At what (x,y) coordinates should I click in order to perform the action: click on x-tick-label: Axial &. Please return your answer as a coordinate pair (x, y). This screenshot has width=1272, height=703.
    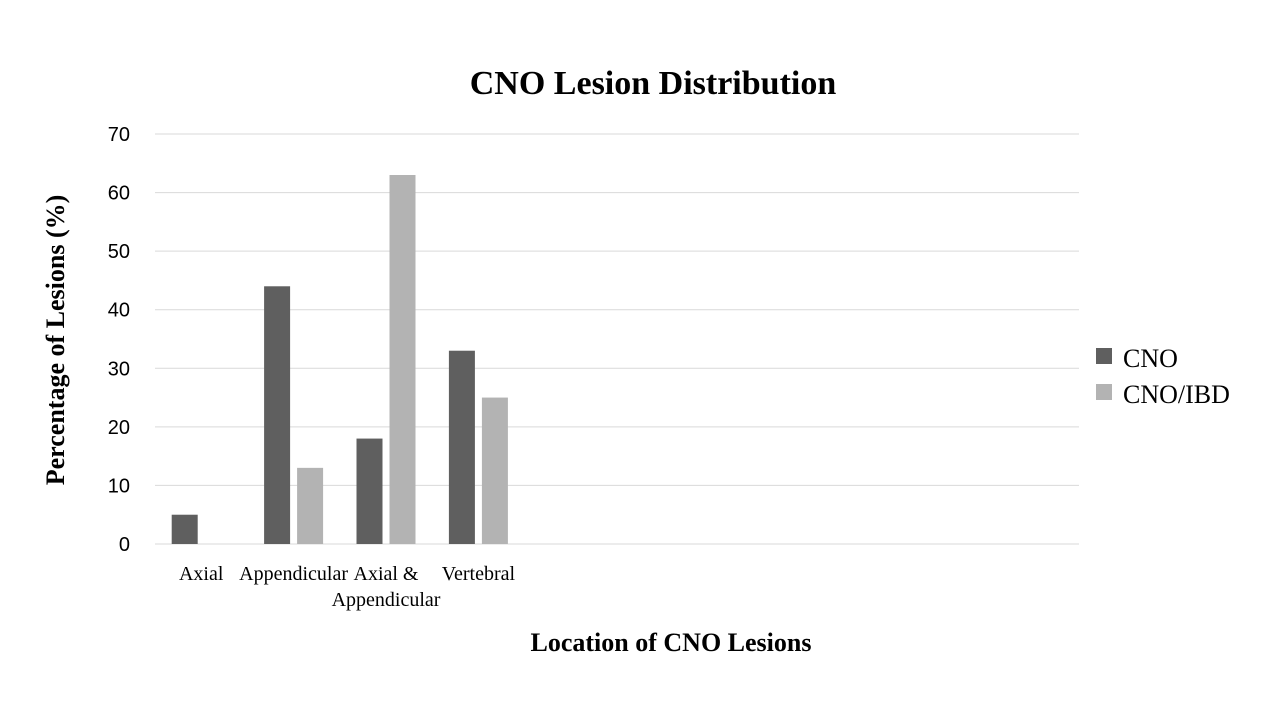
    Looking at the image, I should click on (386, 574).